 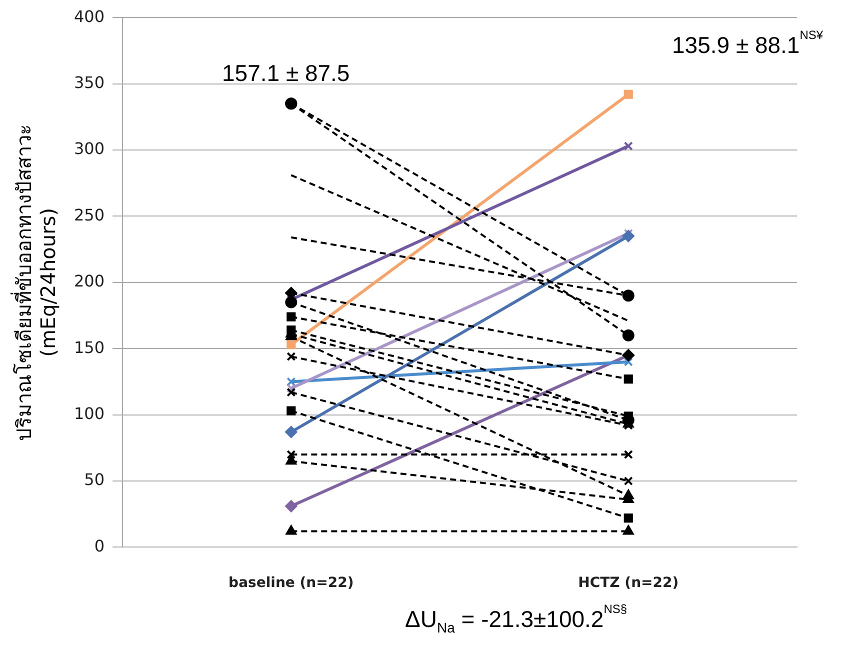 I want to click on y-tick-label: 200, so click(x=89, y=281).